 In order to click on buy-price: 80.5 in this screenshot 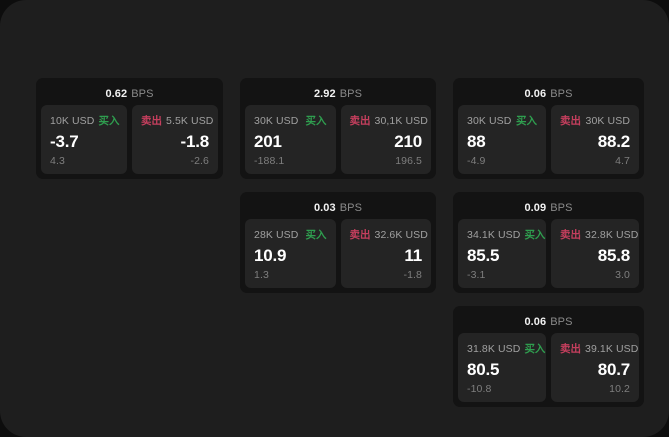, I will do `click(483, 369)`.